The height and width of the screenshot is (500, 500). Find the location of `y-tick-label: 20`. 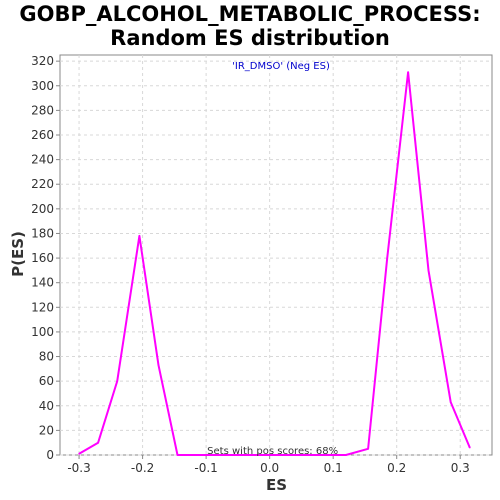

y-tick-label: 20 is located at coordinates (46, 430).